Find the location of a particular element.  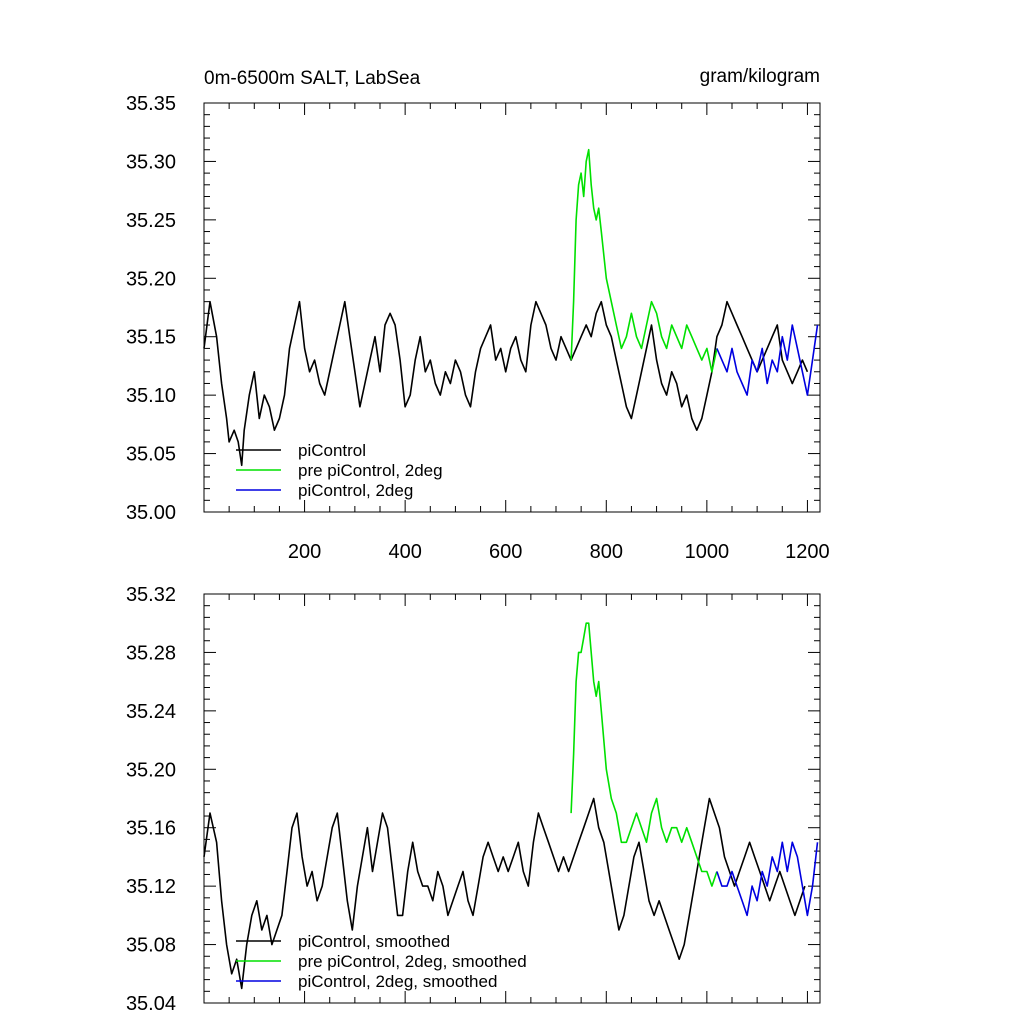

legend-label-3: piControl, 2deg is located at coordinates (355, 490).